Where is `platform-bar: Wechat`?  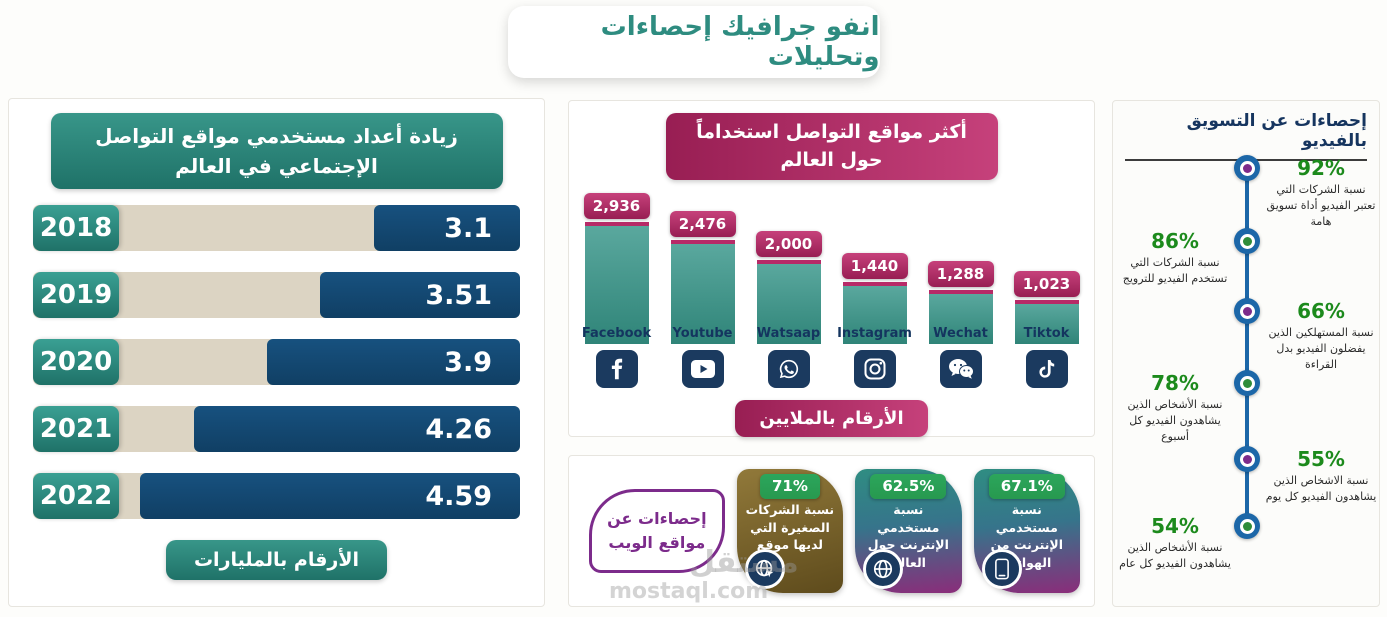 platform-bar: Wechat is located at coordinates (960, 319).